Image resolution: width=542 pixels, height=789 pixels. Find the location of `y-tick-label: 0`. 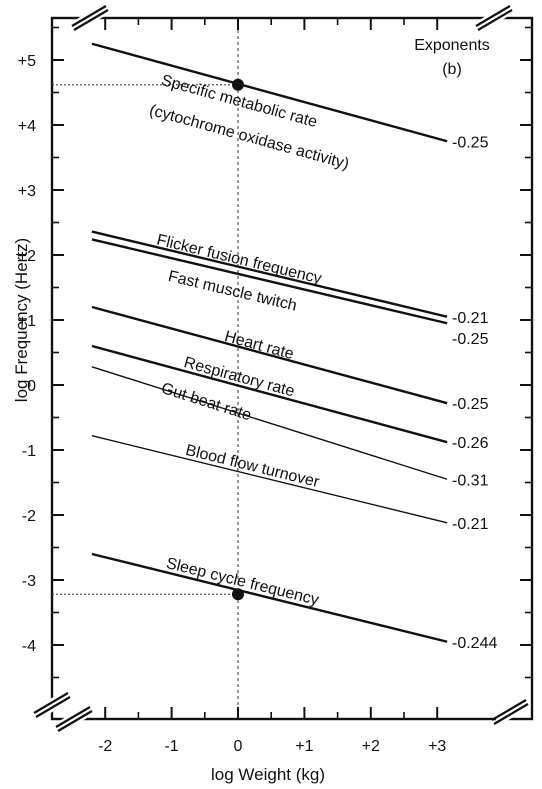

y-tick-label: 0 is located at coordinates (31, 386).